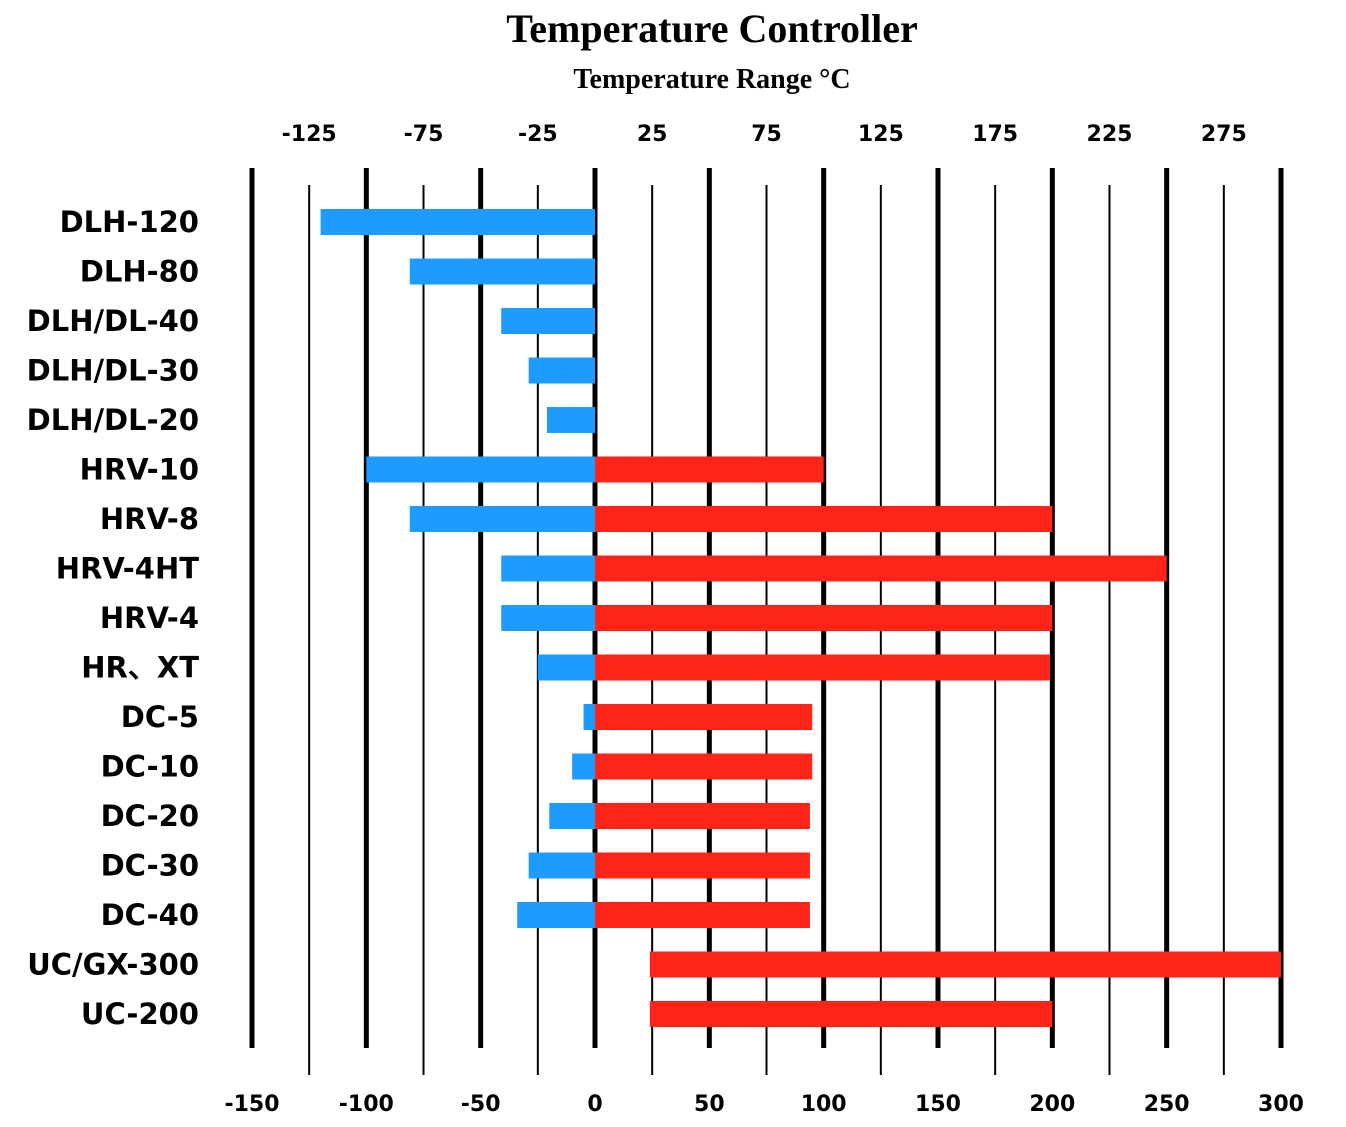  I want to click on category-label: UC/GX-300, so click(113, 965).